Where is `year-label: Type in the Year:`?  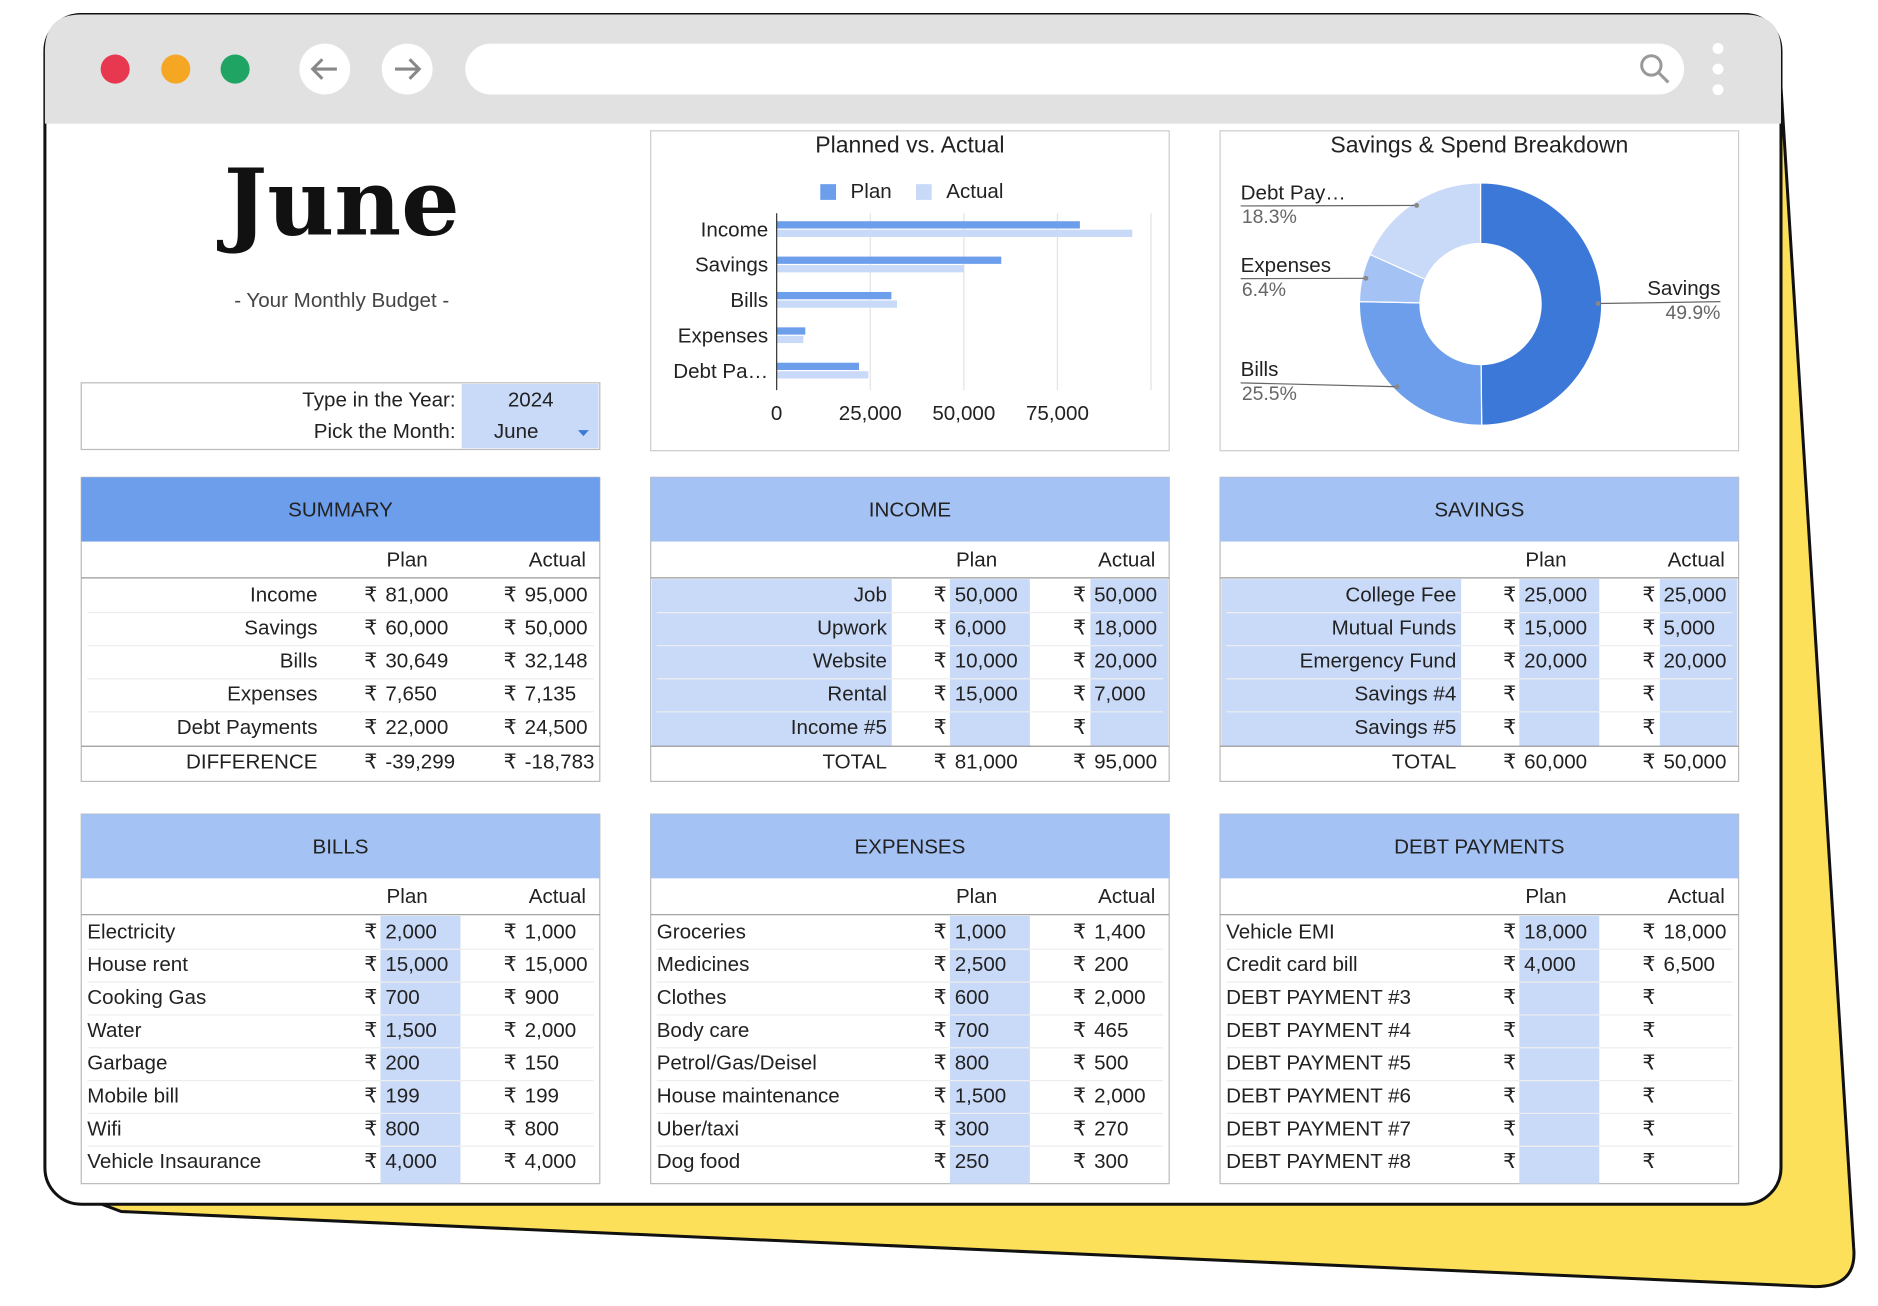
year-label: Type in the Year: is located at coordinates (378, 399).